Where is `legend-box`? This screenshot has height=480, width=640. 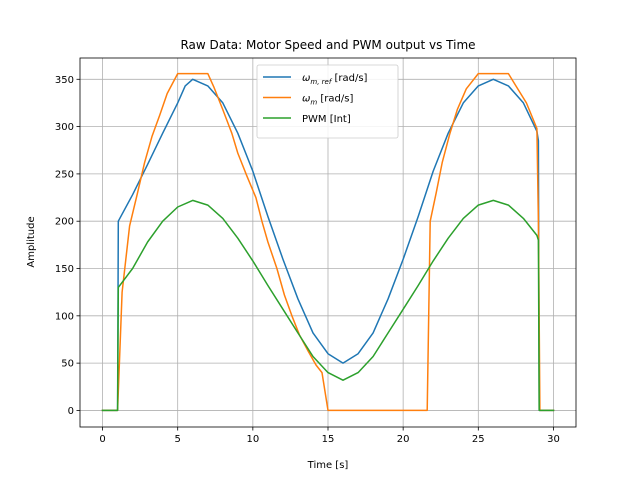 legend-box is located at coordinates (327, 101).